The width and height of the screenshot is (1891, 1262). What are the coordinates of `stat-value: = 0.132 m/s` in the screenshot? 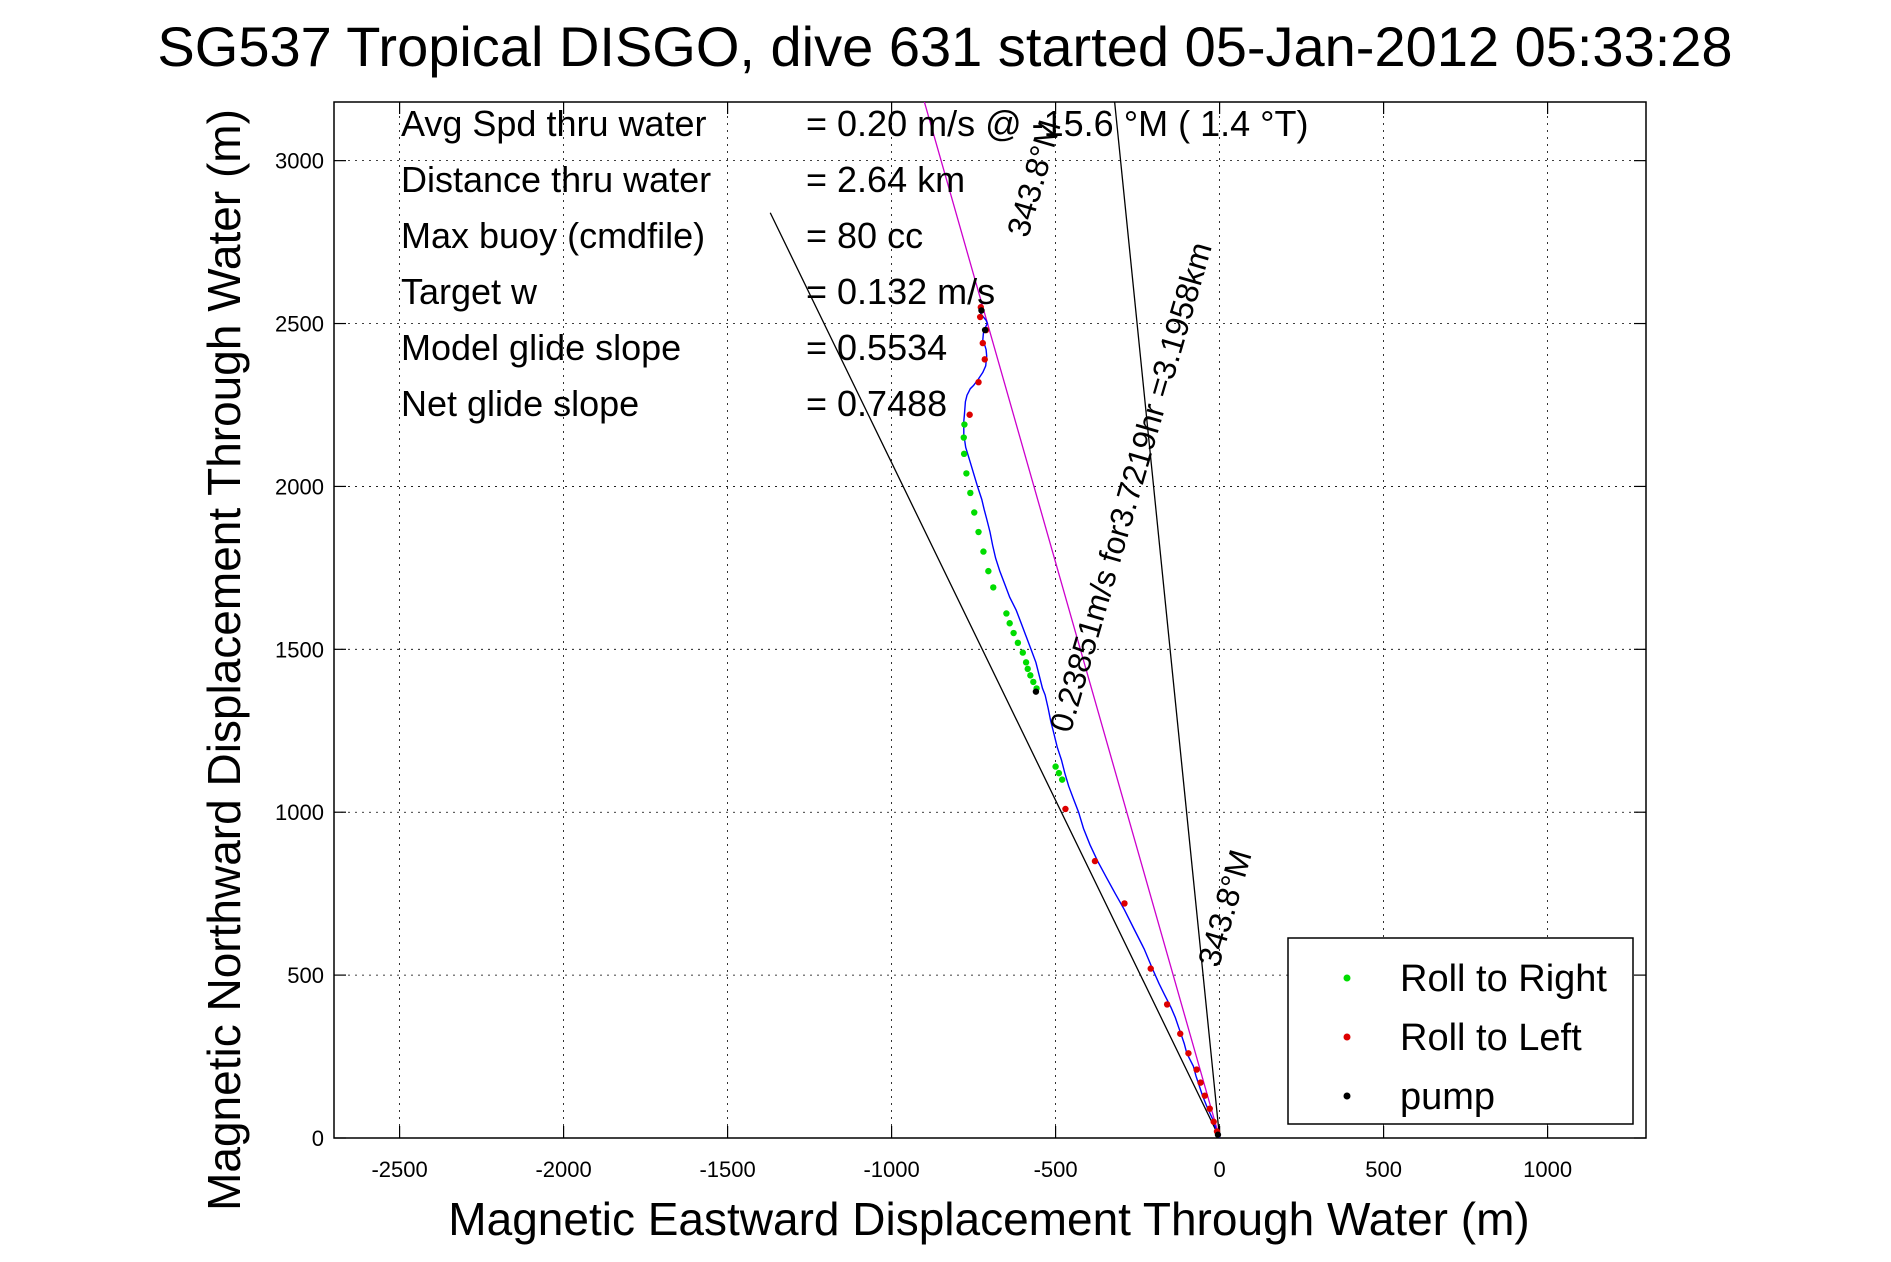 It's located at (900, 291).